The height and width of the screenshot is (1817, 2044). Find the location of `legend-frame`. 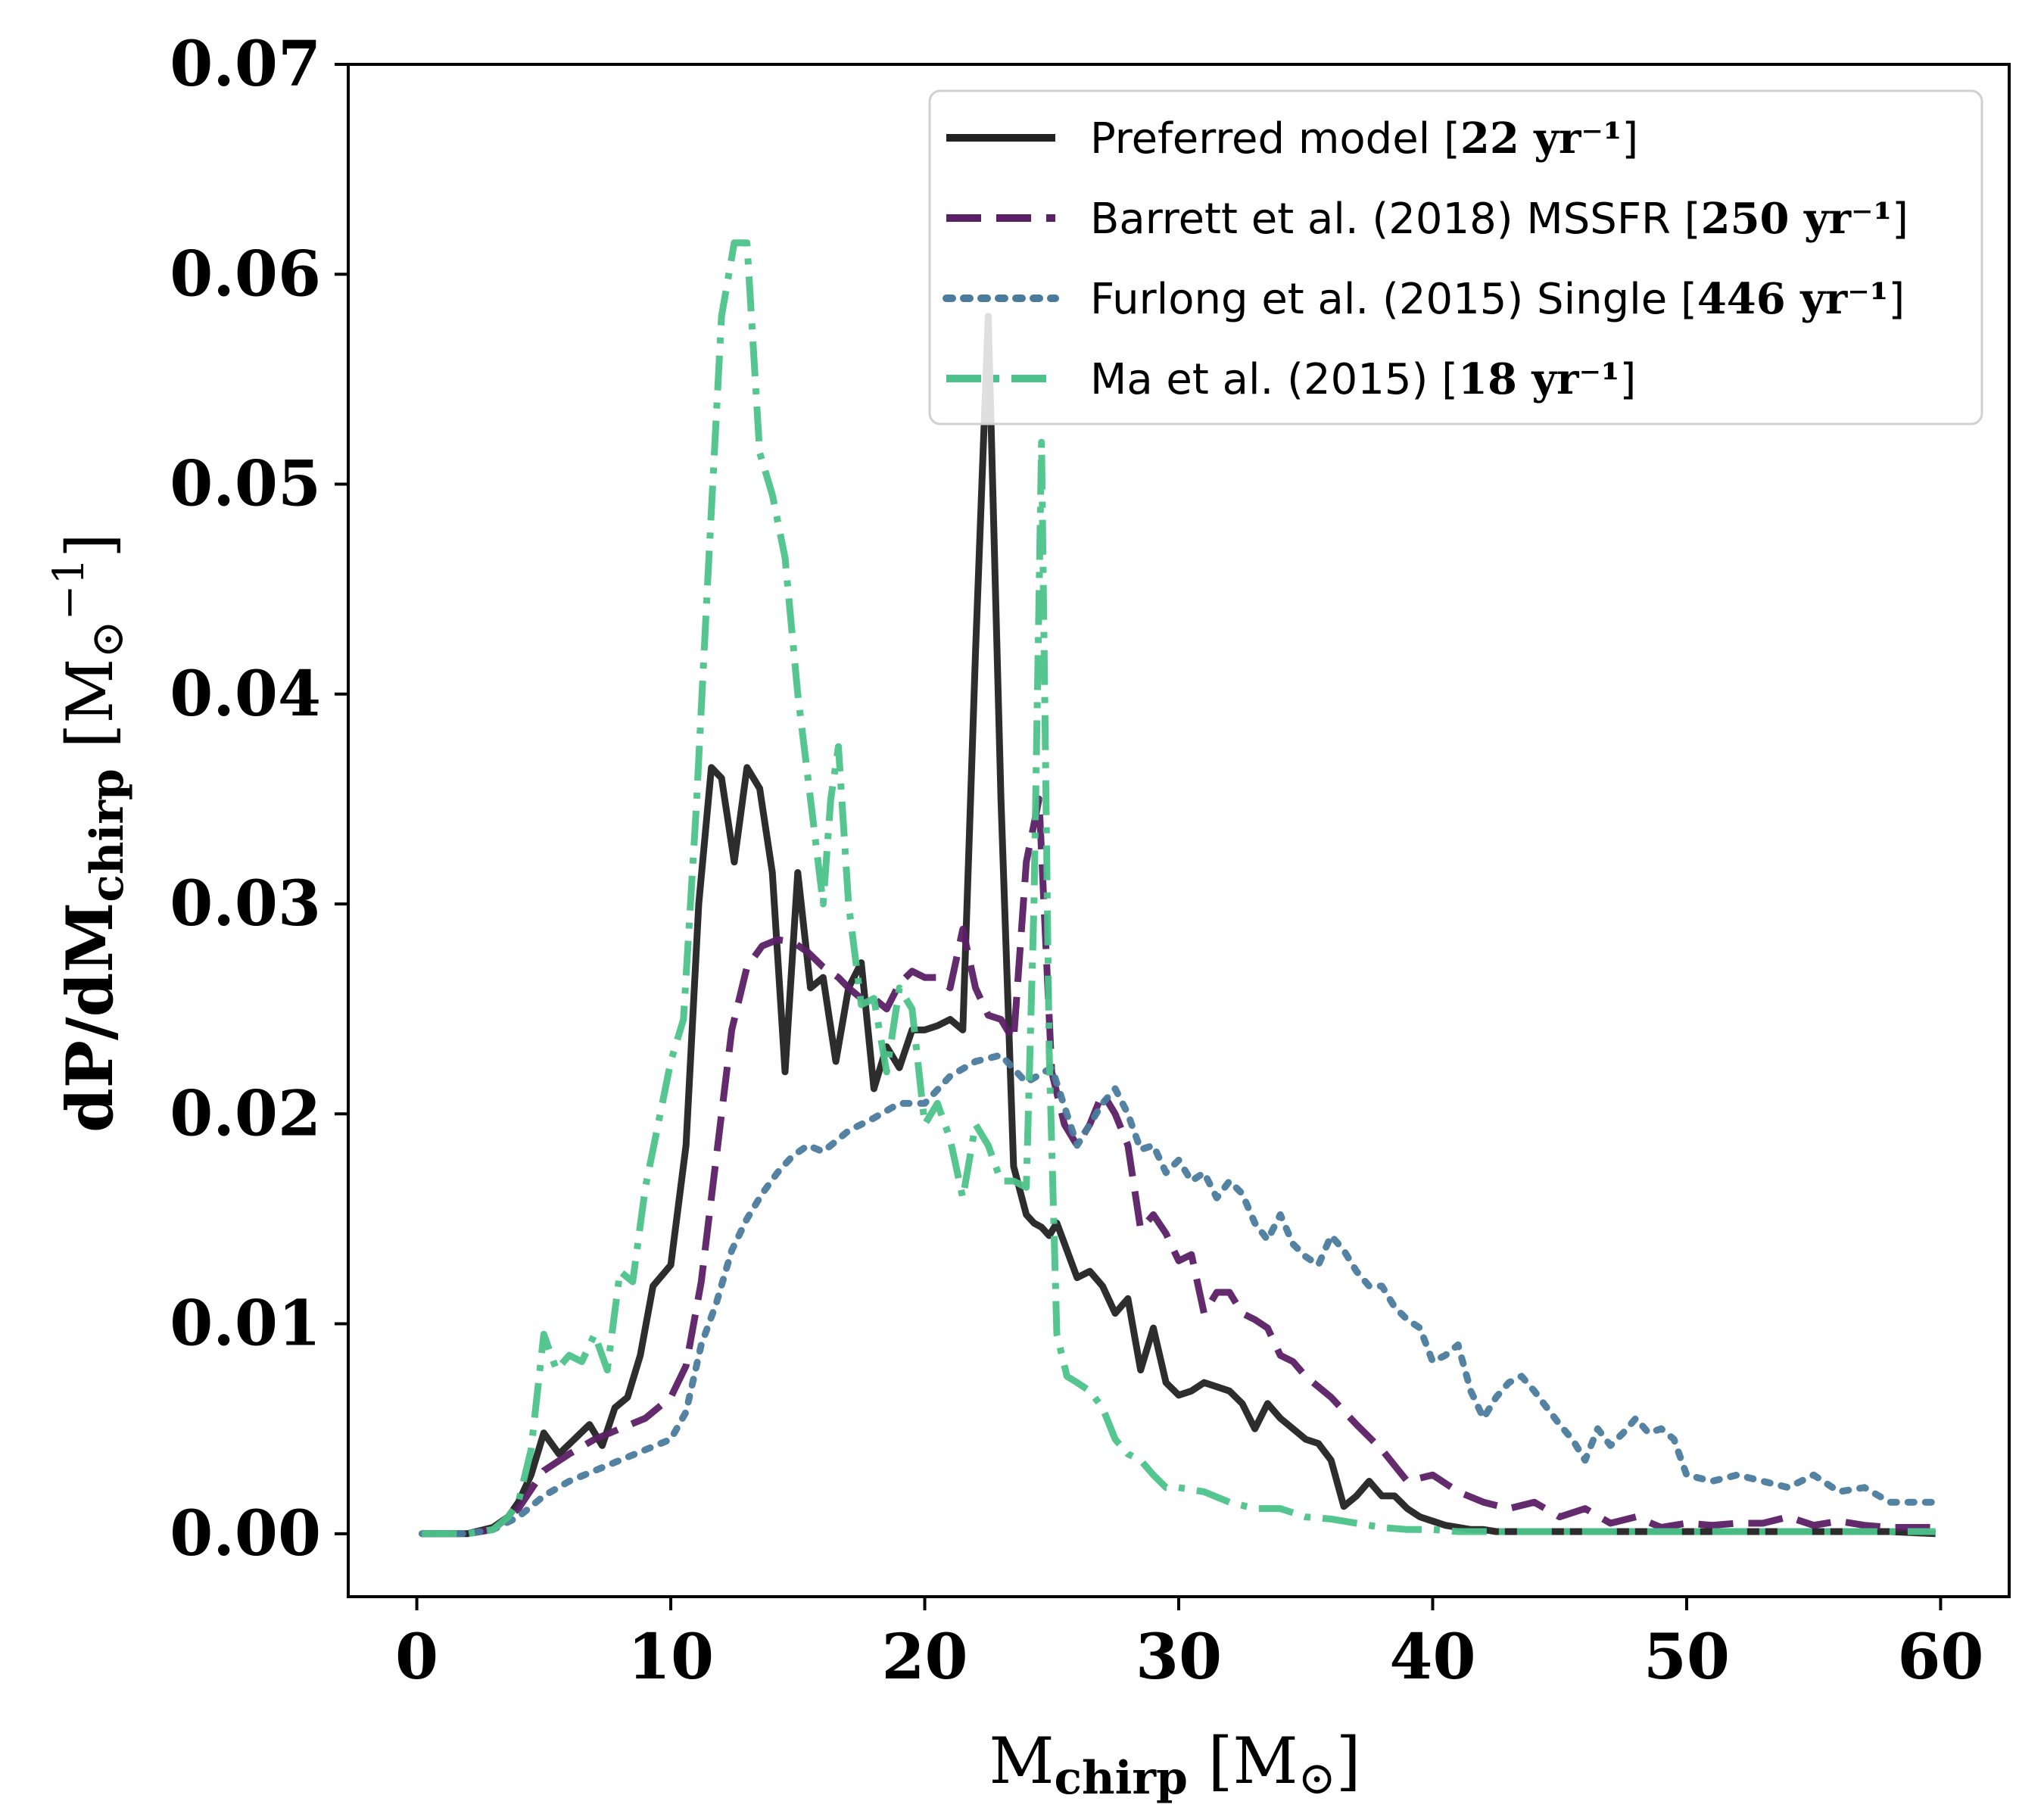

legend-frame is located at coordinates (1455, 257).